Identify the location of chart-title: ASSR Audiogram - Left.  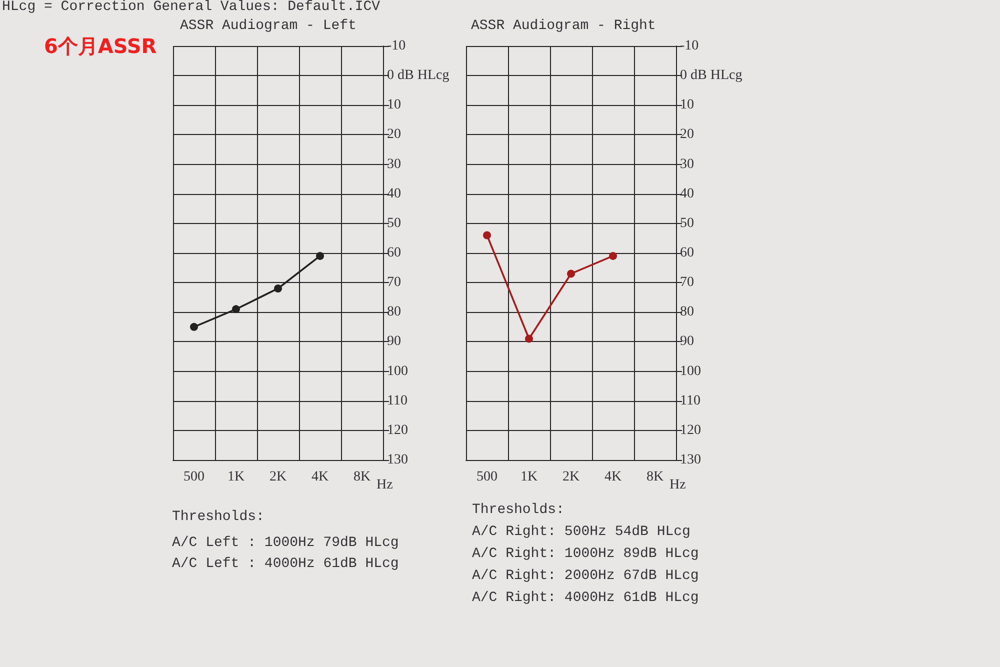
(268, 26).